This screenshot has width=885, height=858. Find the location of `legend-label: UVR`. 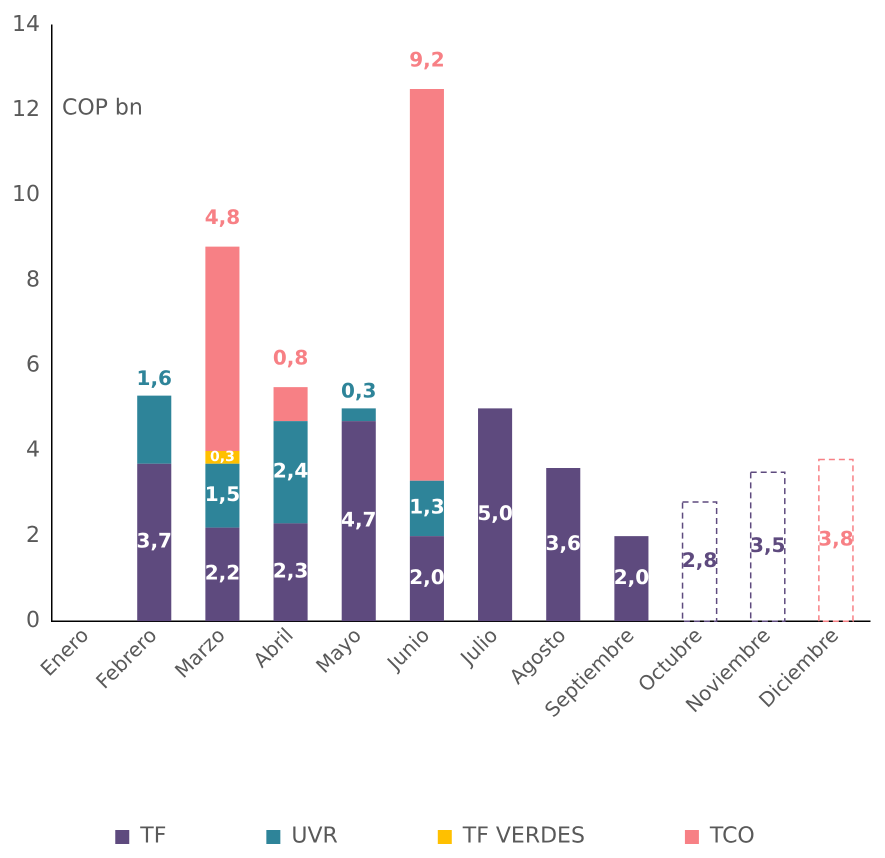

legend-label: UVR is located at coordinates (314, 836).